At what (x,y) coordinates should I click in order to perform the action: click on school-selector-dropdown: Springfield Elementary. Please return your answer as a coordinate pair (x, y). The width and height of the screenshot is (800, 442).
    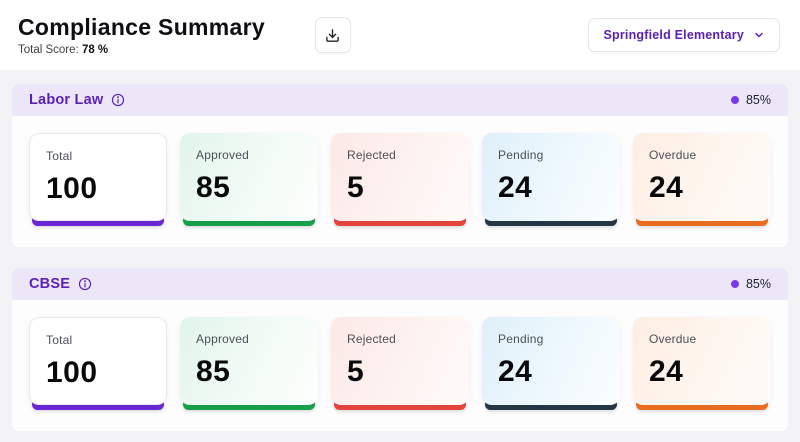
    Looking at the image, I should click on (684, 35).